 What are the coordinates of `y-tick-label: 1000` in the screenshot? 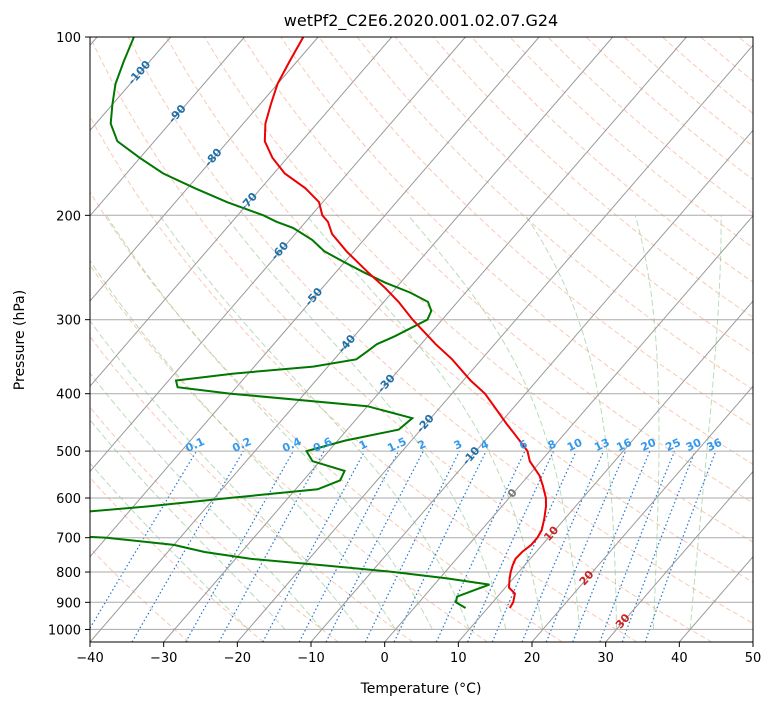 It's located at (64, 630).